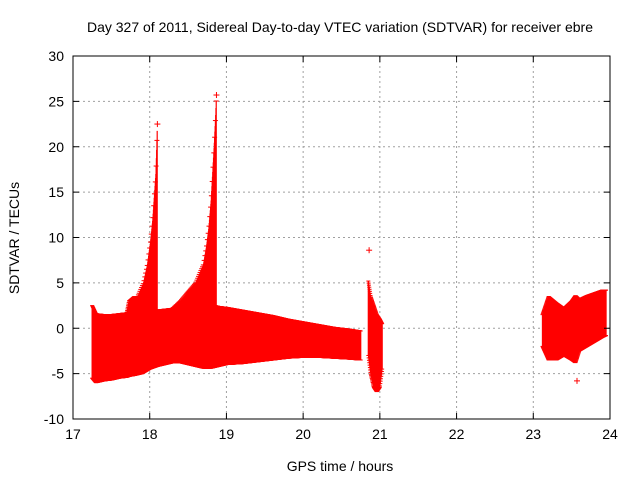 This screenshot has width=640, height=480. I want to click on series-spike-18h, so click(146, 225).